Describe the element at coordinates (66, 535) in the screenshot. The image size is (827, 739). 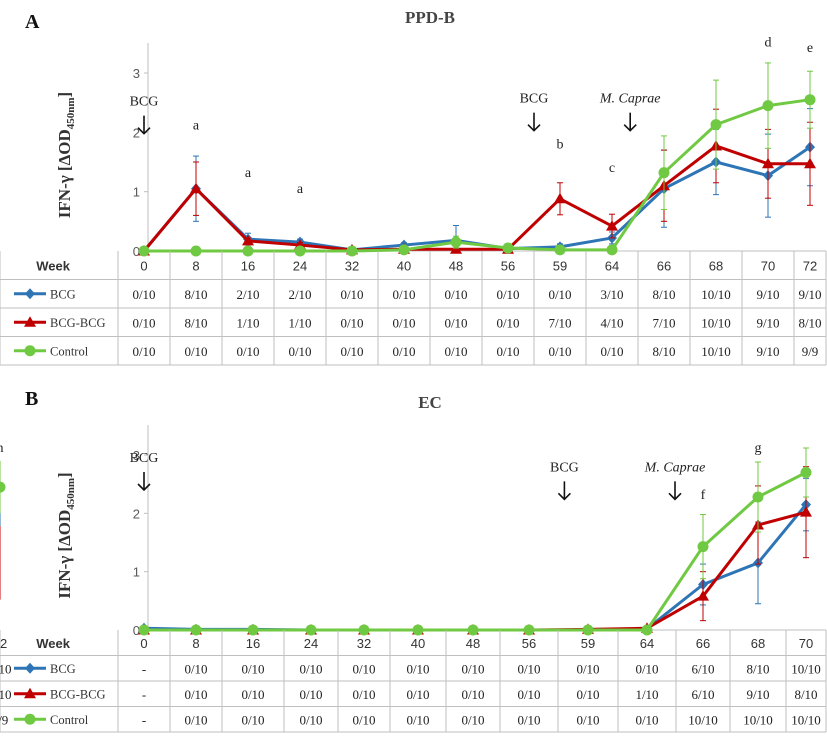
I see `y-axis-label: IFN-γ [ΔOD450nm]` at that location.